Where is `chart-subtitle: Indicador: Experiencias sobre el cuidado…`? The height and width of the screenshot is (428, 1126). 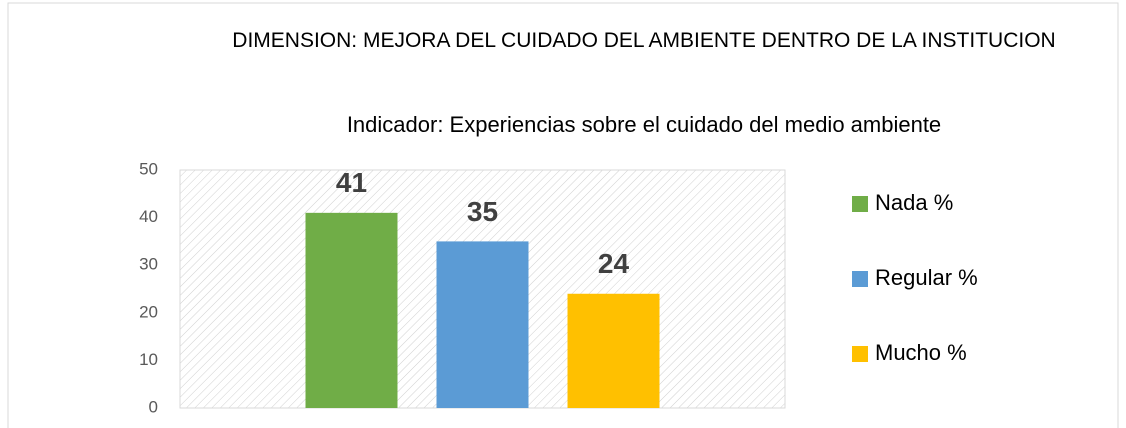
chart-subtitle: Indicador: Experiencias sobre el cuidado… is located at coordinates (644, 124).